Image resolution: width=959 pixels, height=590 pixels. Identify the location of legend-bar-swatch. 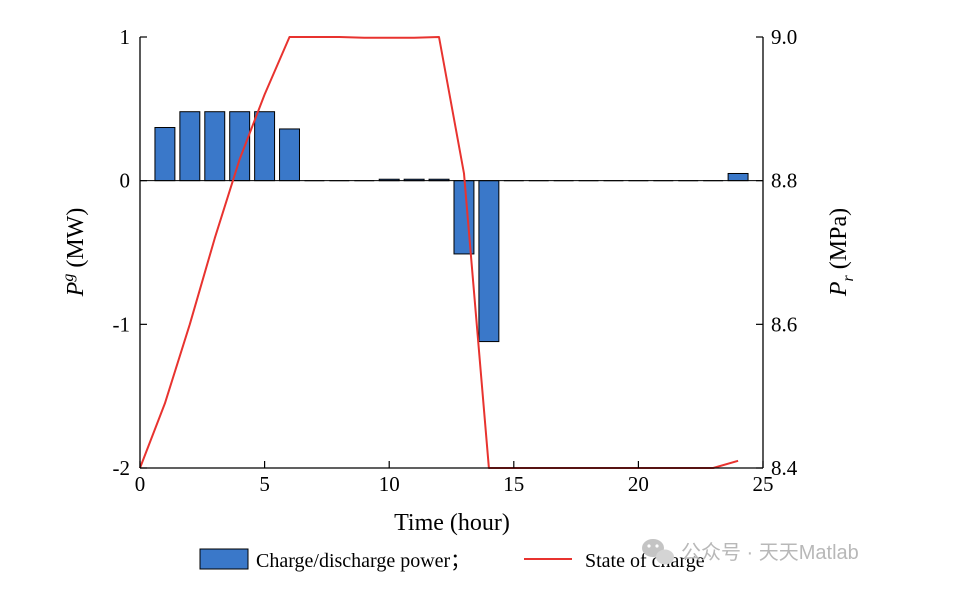
(224, 559).